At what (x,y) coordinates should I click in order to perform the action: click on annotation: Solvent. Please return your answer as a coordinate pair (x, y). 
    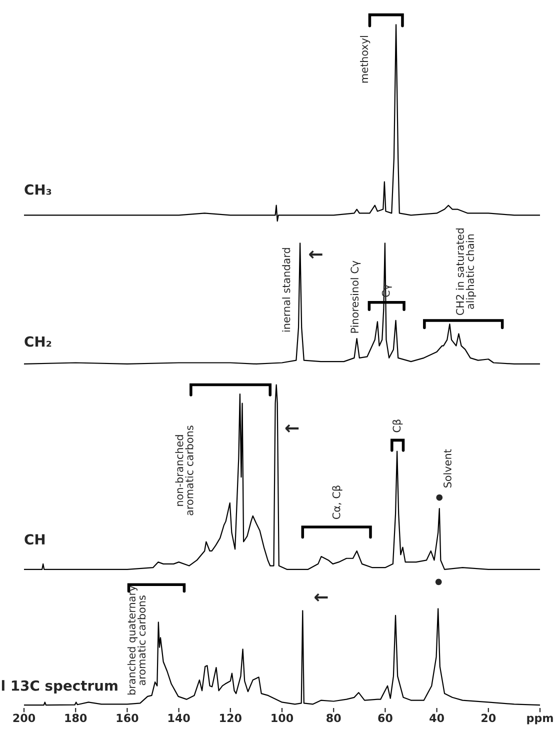
    Looking at the image, I should click on (447, 468).